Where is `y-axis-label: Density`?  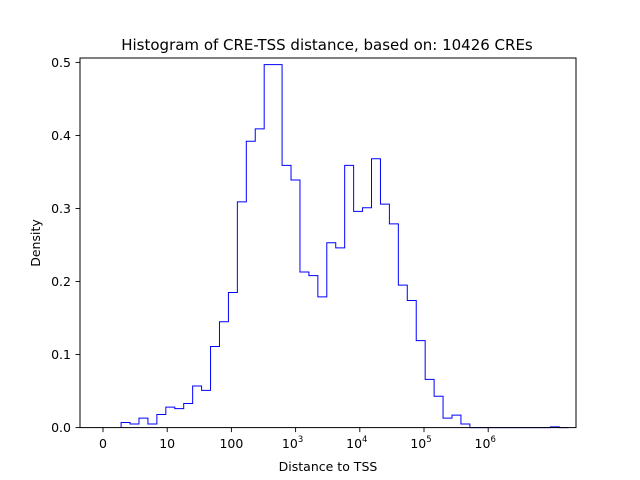
y-axis-label: Density is located at coordinates (35, 243).